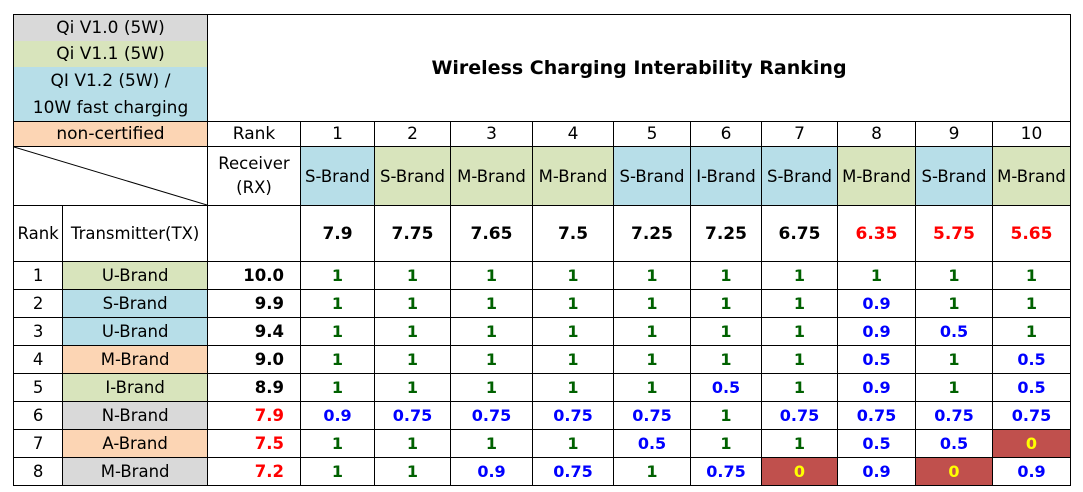 This screenshot has width=1083, height=492. I want to click on diagonal-line, so click(110, 176).